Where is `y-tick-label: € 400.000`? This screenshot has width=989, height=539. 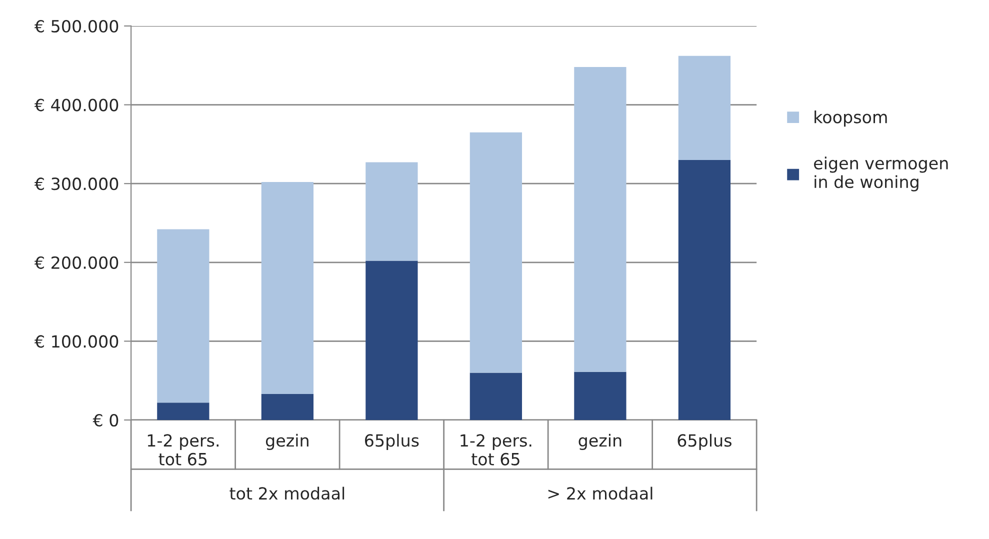
y-tick-label: € 400.000 is located at coordinates (76, 105).